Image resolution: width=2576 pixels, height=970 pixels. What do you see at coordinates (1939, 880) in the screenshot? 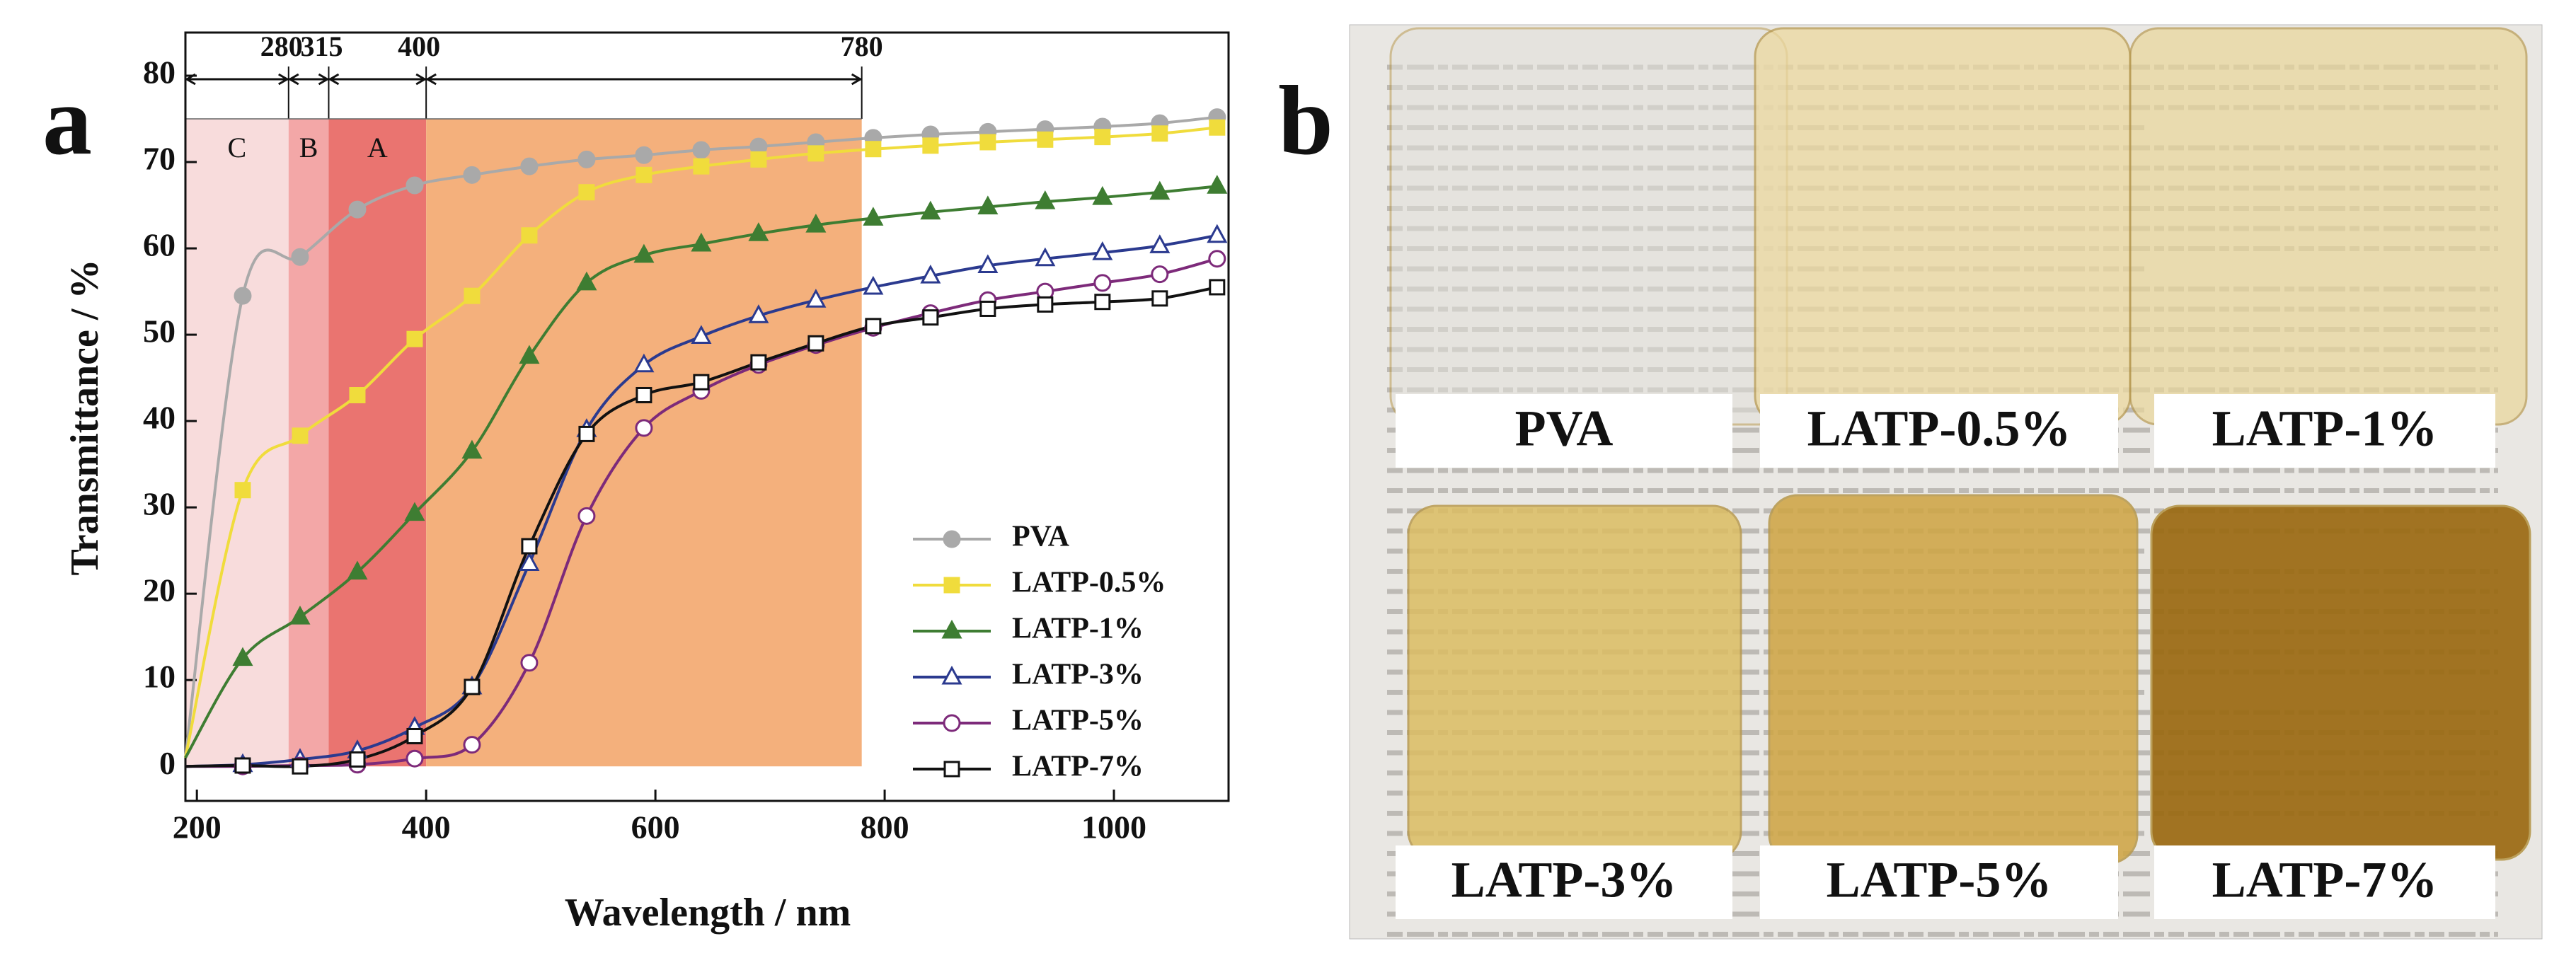
I see `sample-label: LATP-5%` at bounding box center [1939, 880].